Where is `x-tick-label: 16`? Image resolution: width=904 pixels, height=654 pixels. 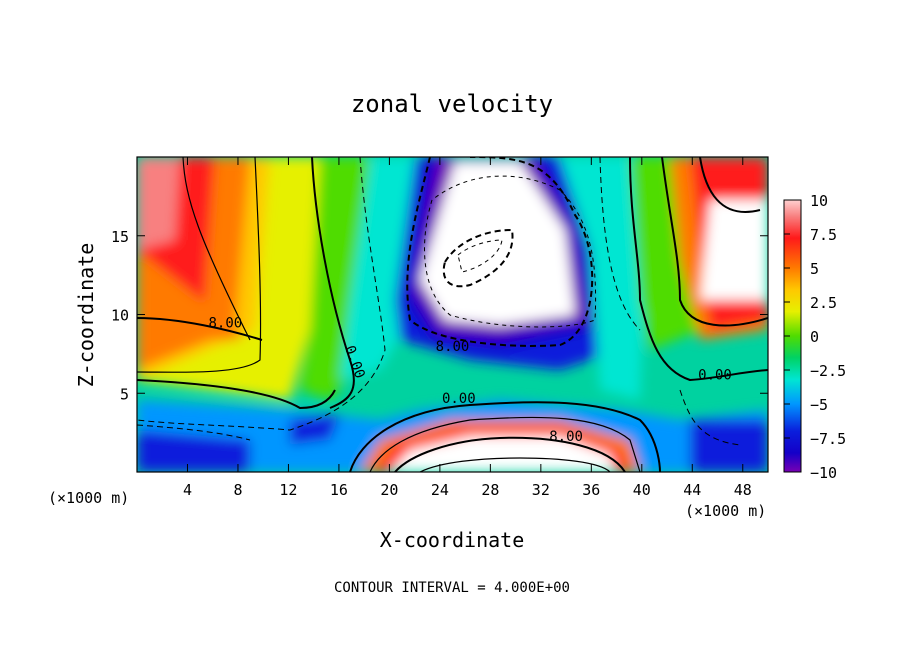
x-tick-label: 16 is located at coordinates (339, 490).